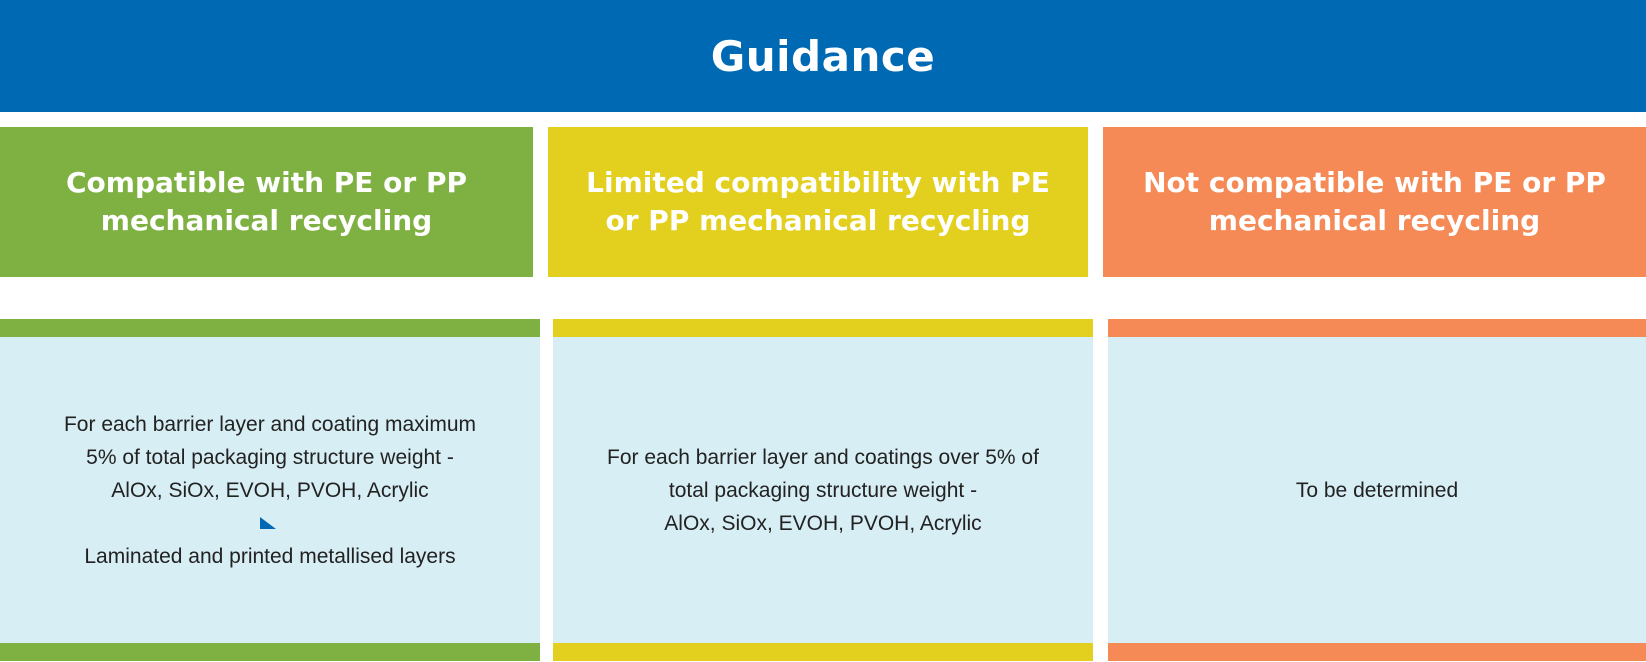  I want to click on panel-line: To be determined, so click(1377, 490).